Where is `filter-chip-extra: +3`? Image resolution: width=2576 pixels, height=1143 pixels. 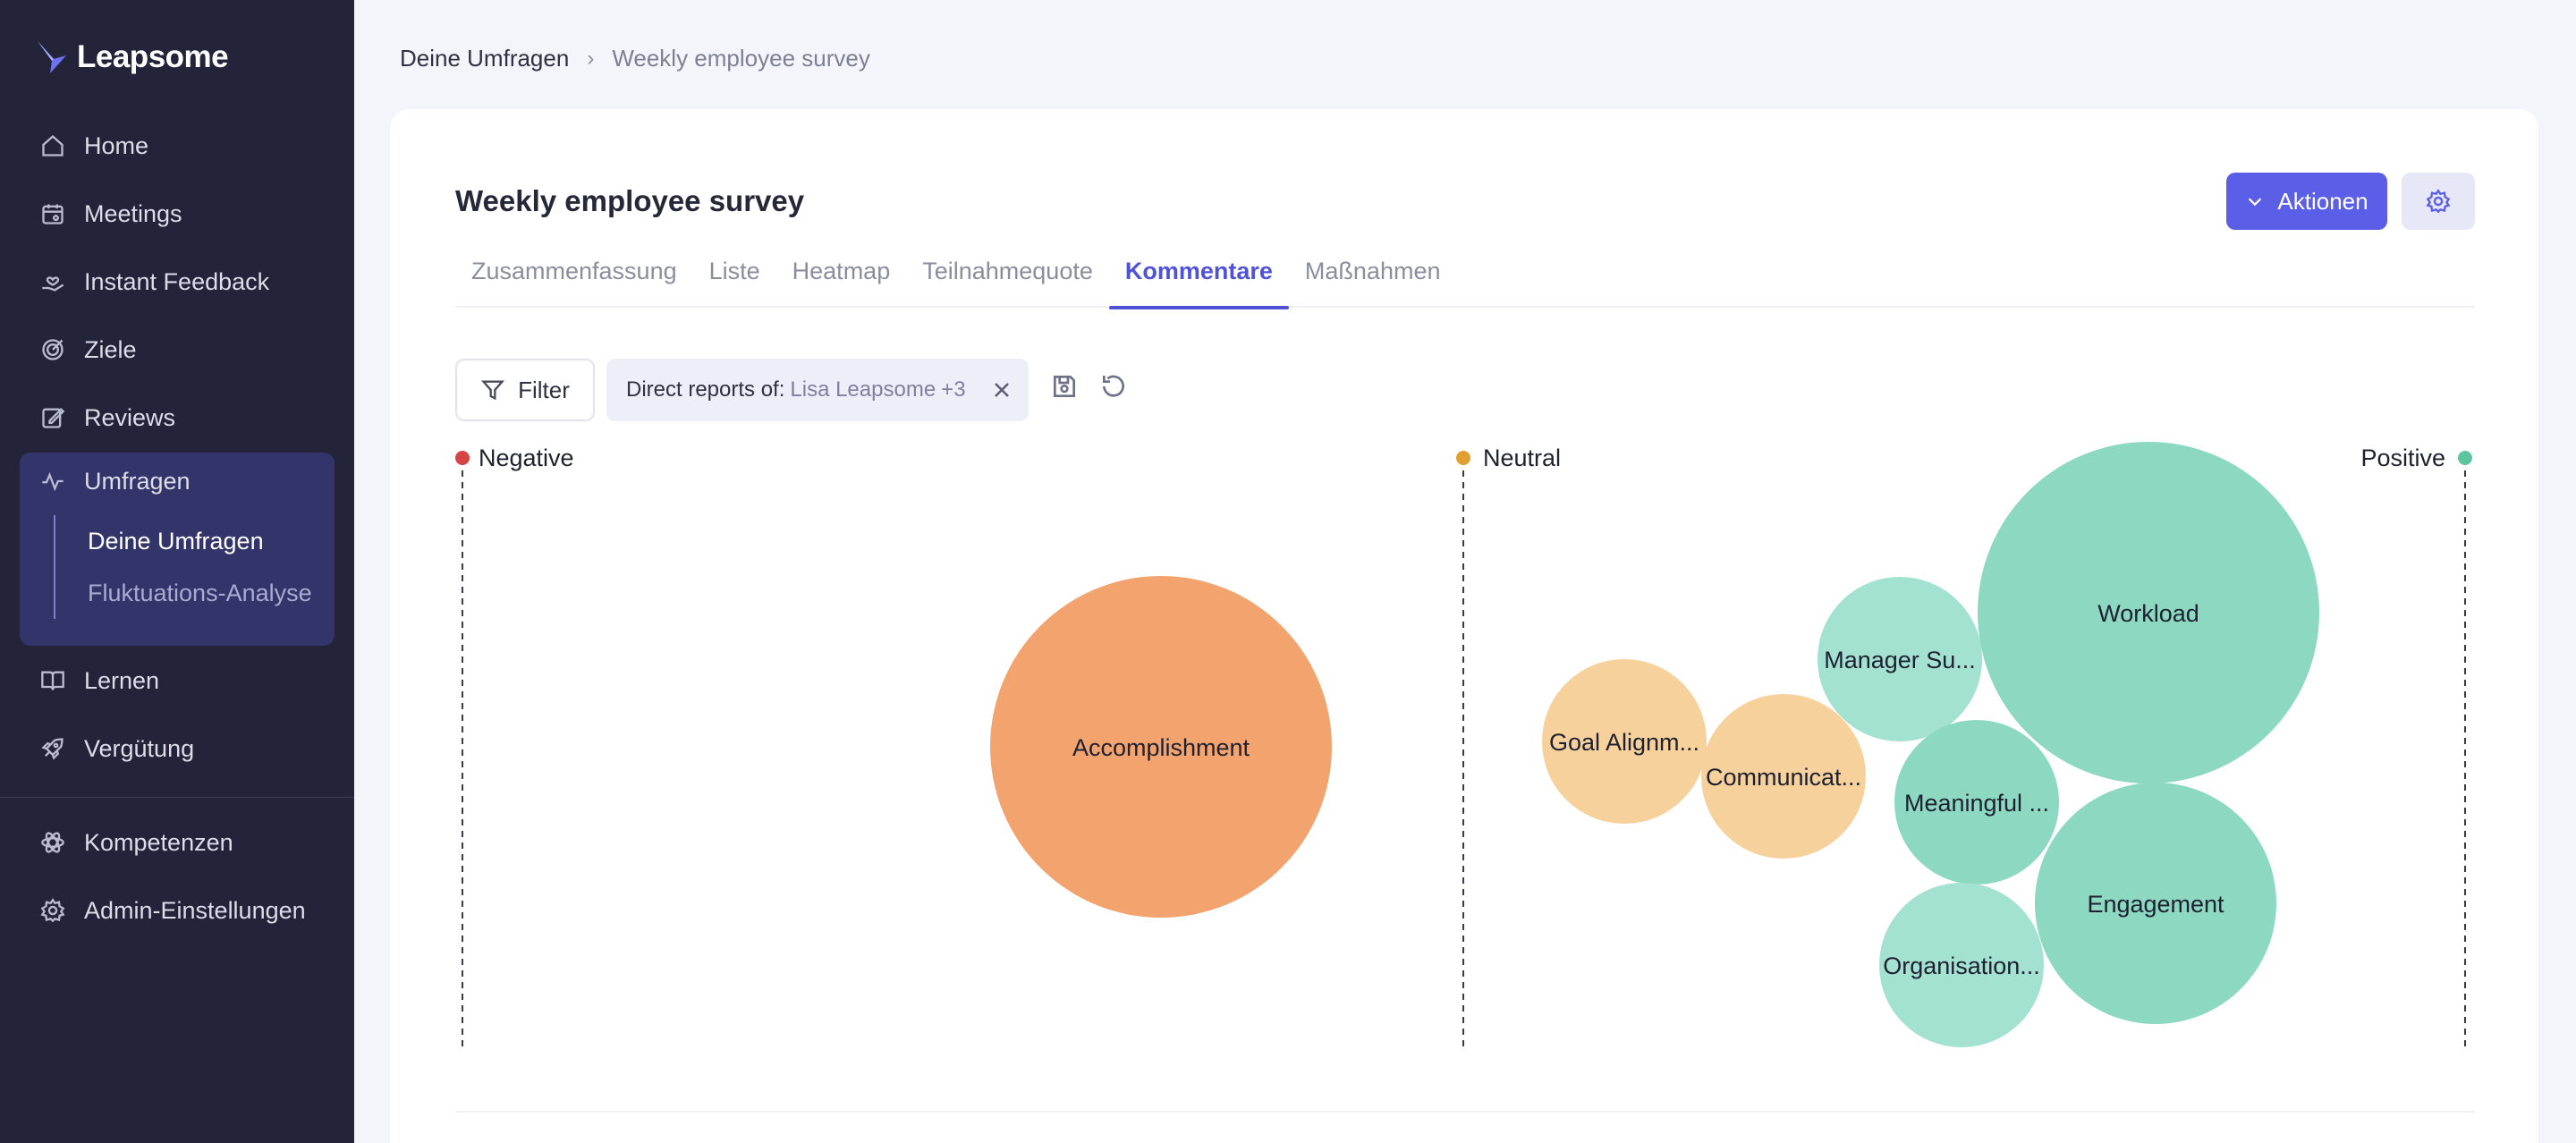 filter-chip-extra: +3 is located at coordinates (953, 389).